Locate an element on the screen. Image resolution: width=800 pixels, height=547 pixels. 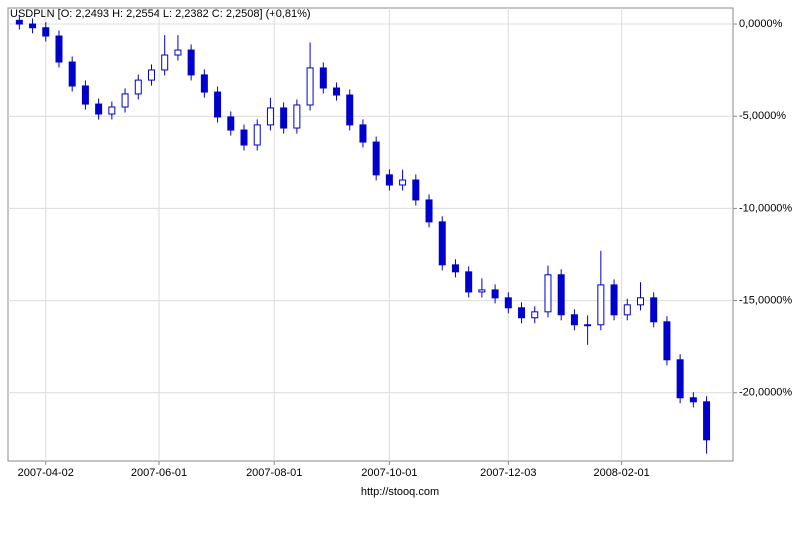
x-tick-label: 2007-06-01 is located at coordinates (159, 473).